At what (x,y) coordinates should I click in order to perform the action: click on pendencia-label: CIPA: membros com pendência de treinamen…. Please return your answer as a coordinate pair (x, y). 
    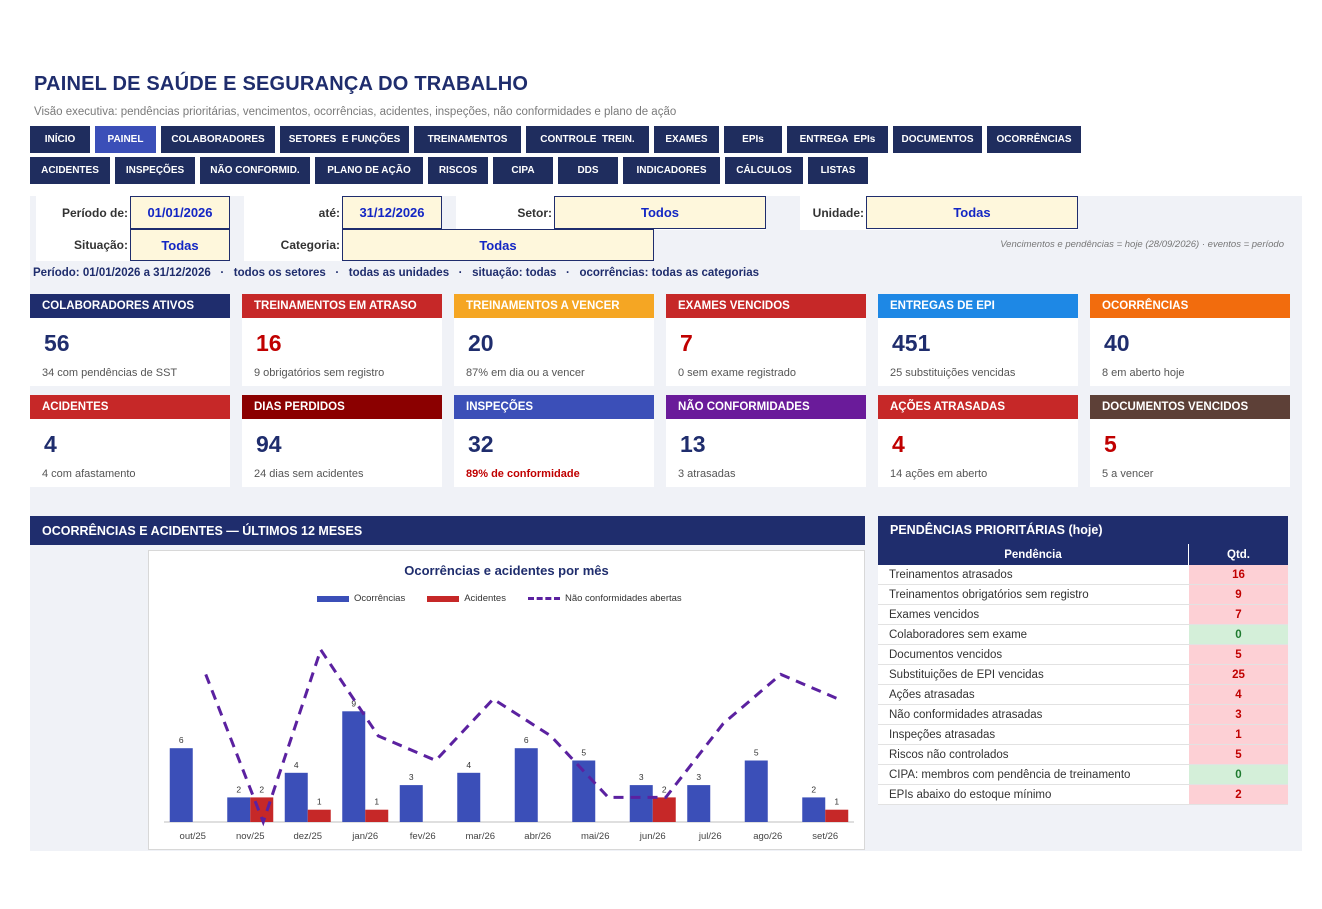
    Looking at the image, I should click on (1010, 774).